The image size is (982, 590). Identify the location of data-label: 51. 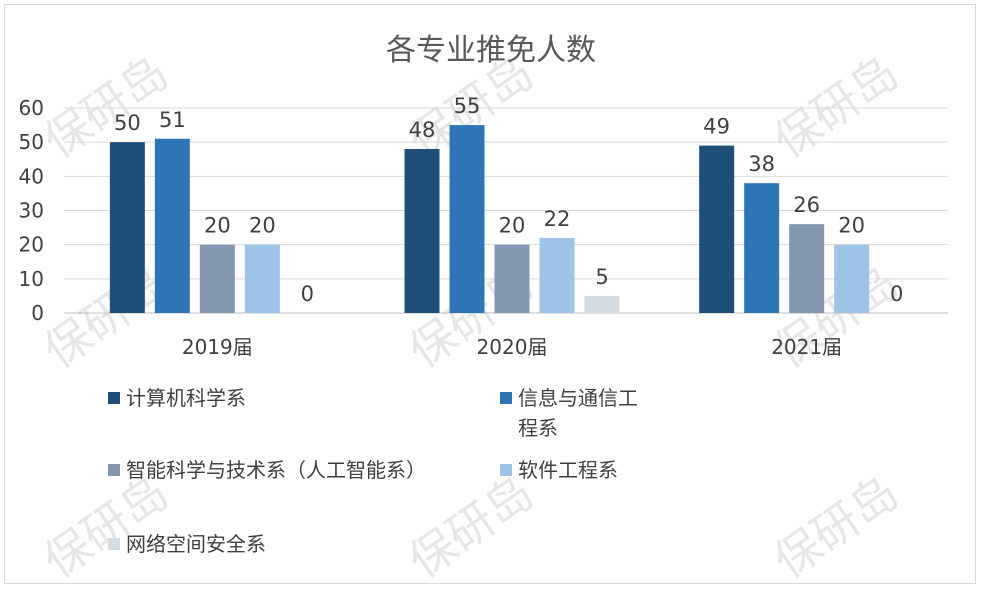
(172, 120).